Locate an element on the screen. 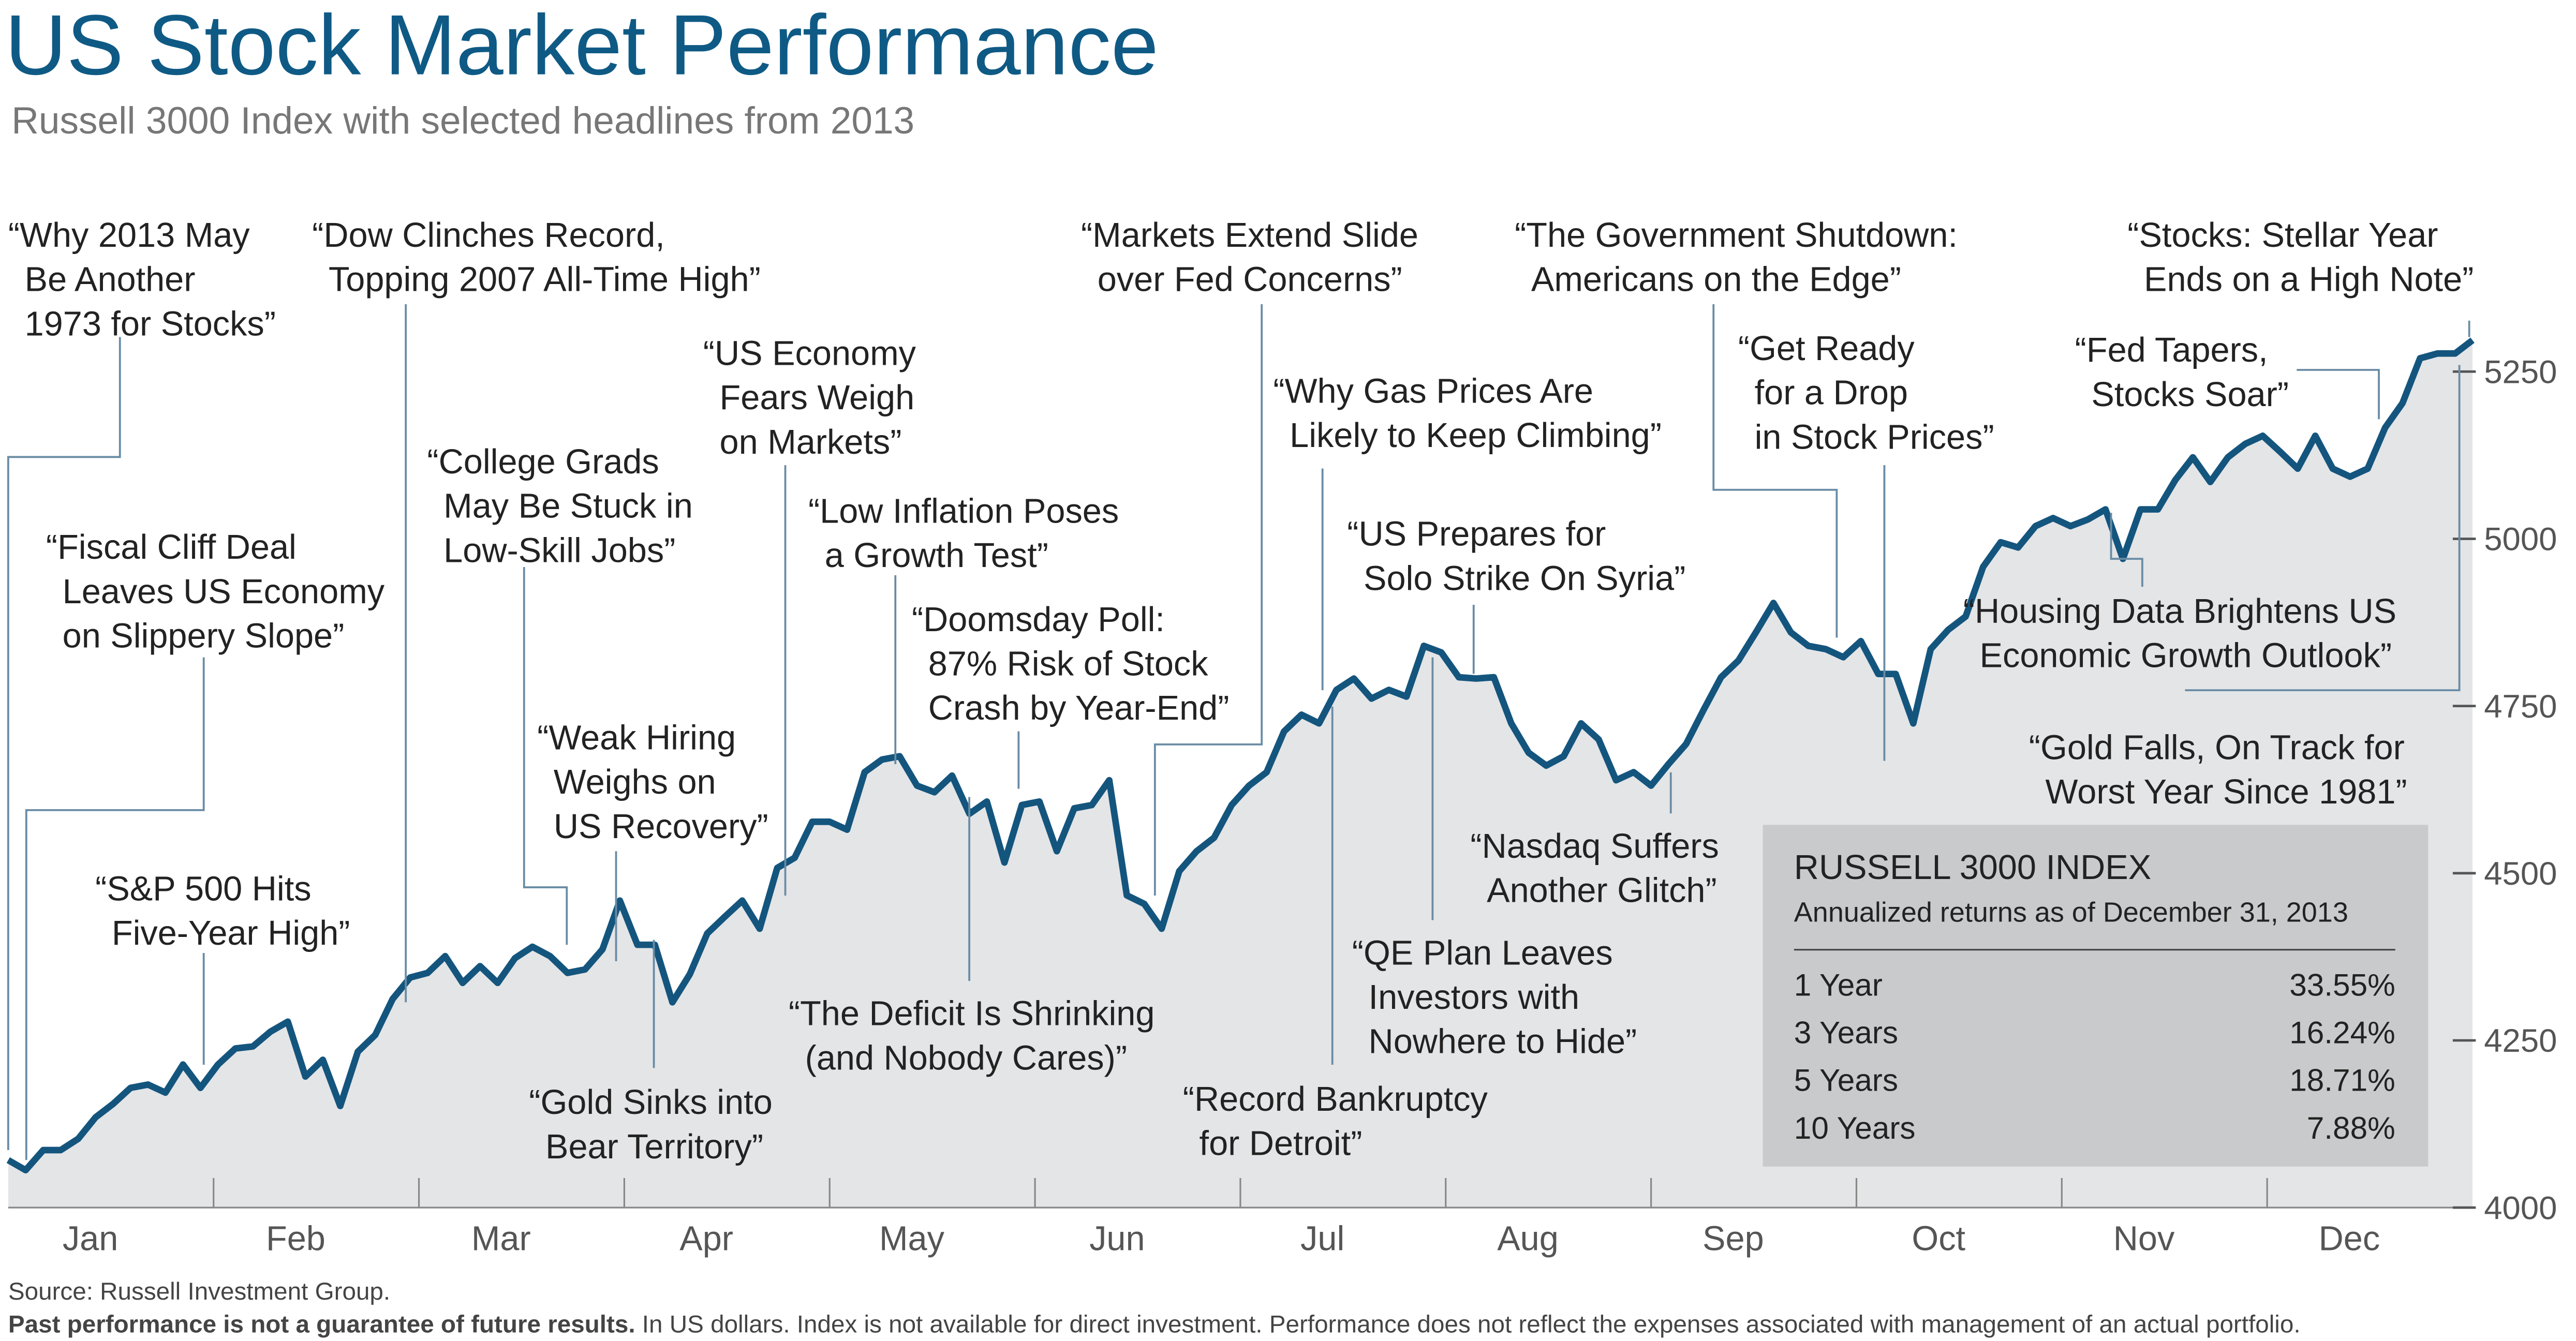 Image resolution: width=2576 pixels, height=1341 pixels. headline-line: “Fiscal Cliff Deal is located at coordinates (171, 548).